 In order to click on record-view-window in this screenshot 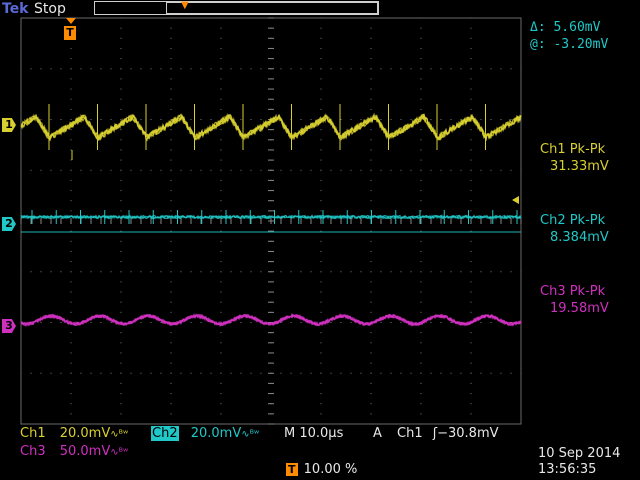, I will do `click(272, 8)`.